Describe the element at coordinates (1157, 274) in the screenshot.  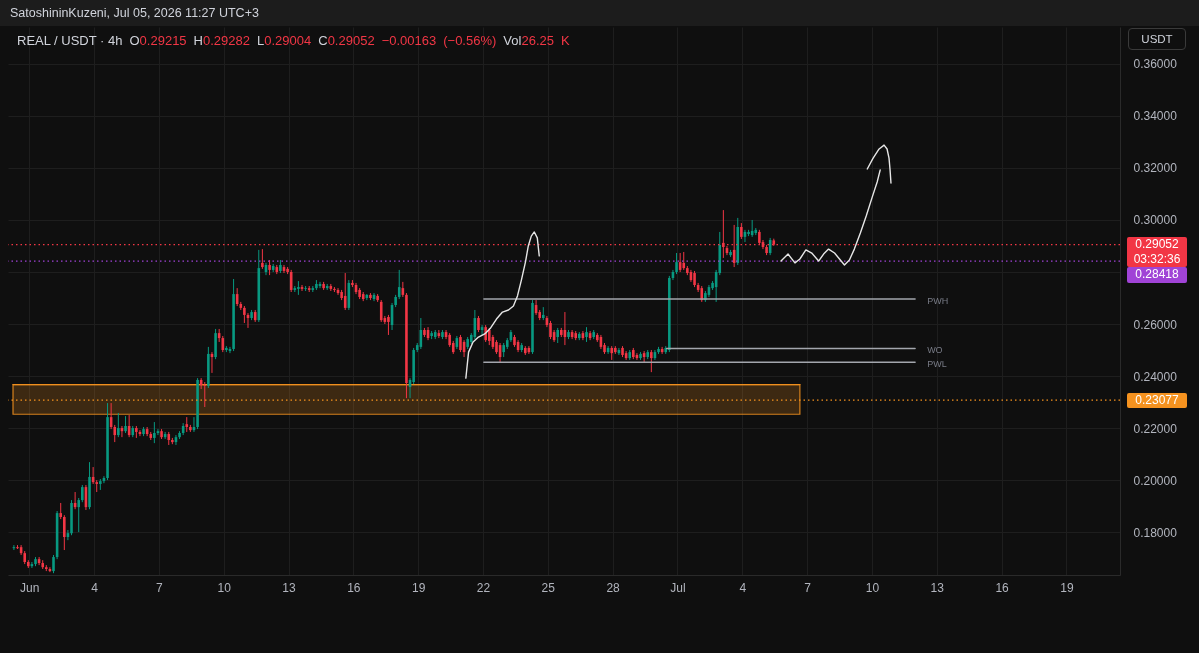
I see `ref-line-label: 0.28418` at that location.